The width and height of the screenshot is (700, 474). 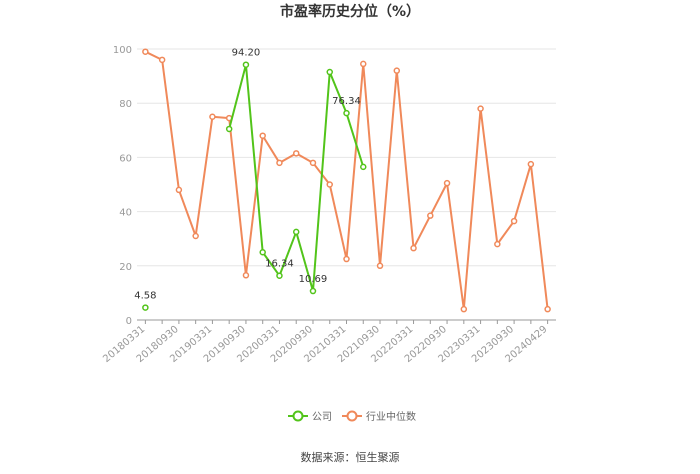 What do you see at coordinates (125, 104) in the screenshot?
I see `y-tick-label: 80` at bounding box center [125, 104].